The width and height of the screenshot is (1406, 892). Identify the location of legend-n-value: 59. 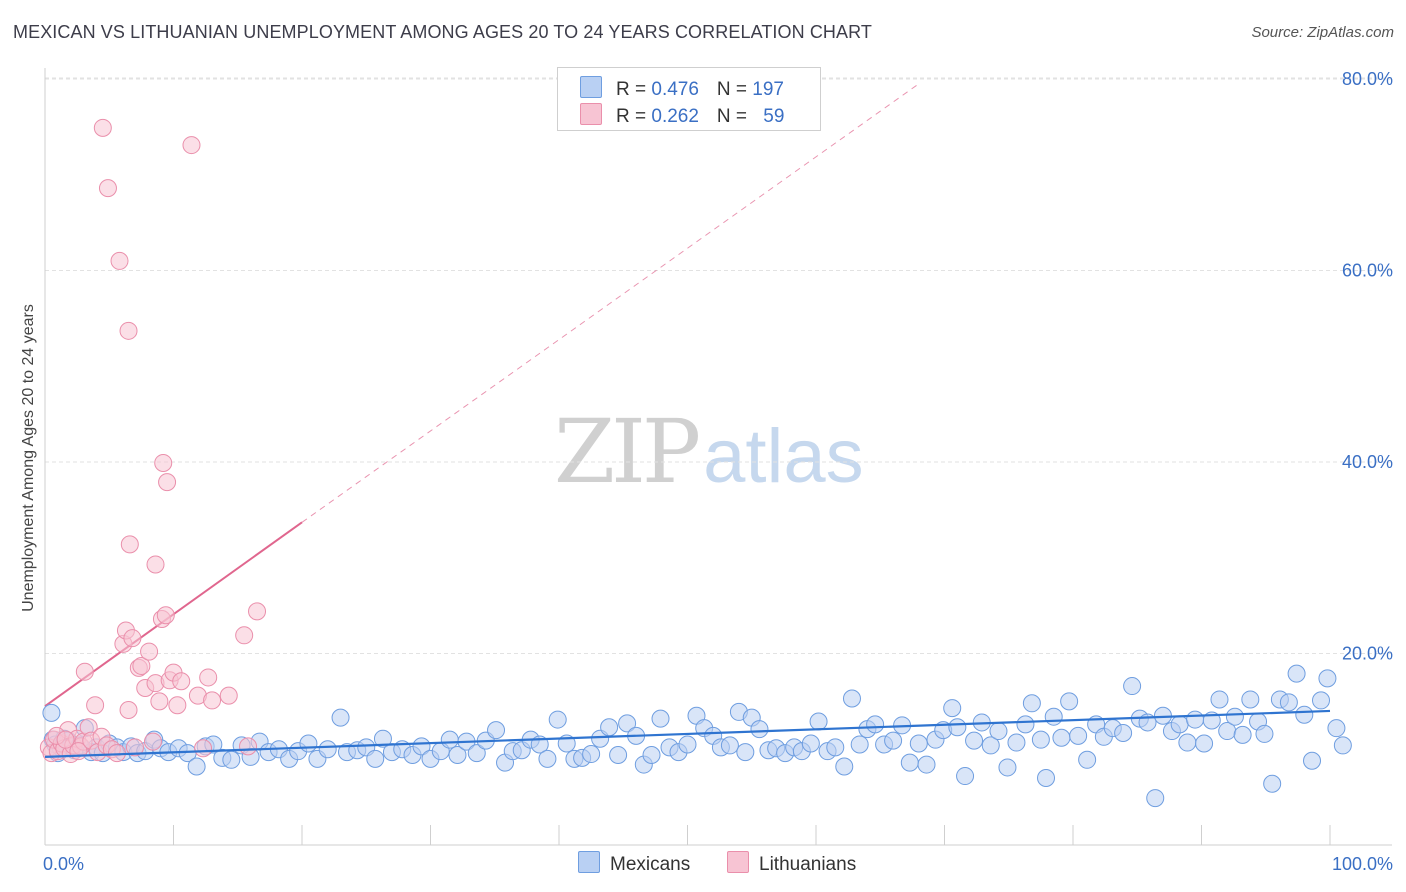
(774, 116).